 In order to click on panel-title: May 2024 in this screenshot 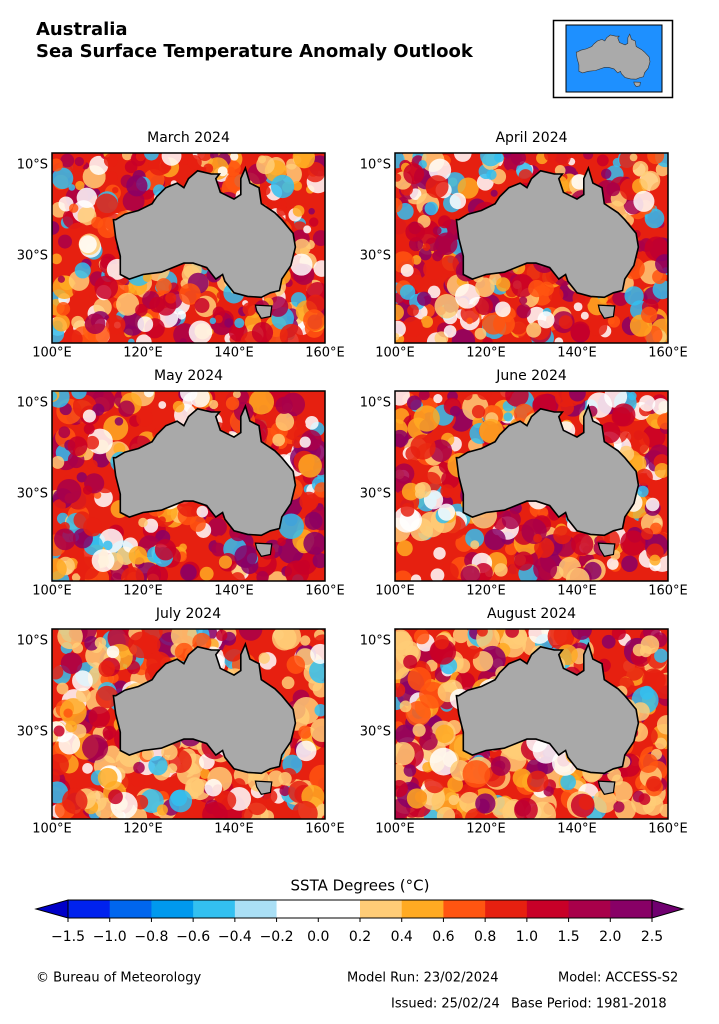, I will do `click(188, 376)`.